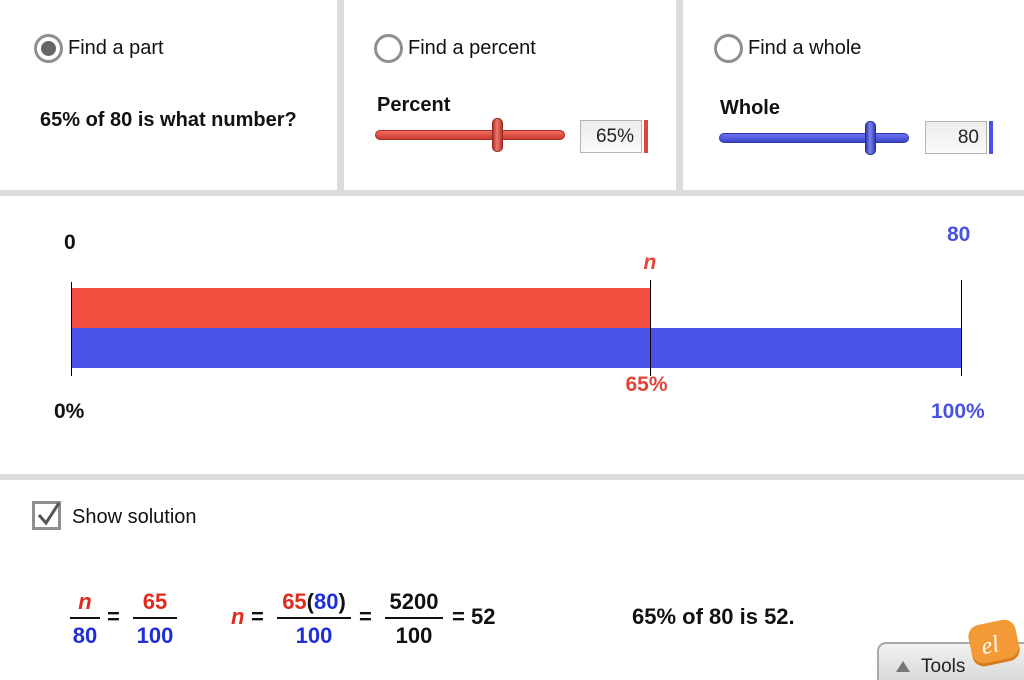  I want to click on tools-label: Tools, so click(943, 666).